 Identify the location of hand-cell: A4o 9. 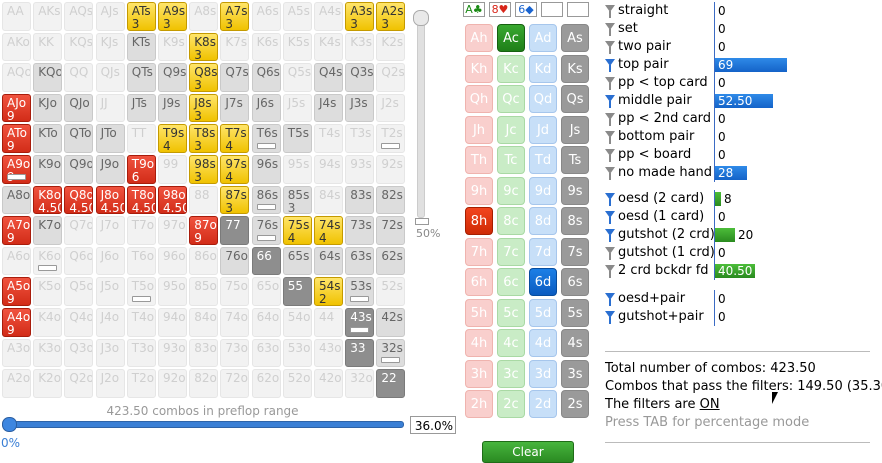
(16, 322).